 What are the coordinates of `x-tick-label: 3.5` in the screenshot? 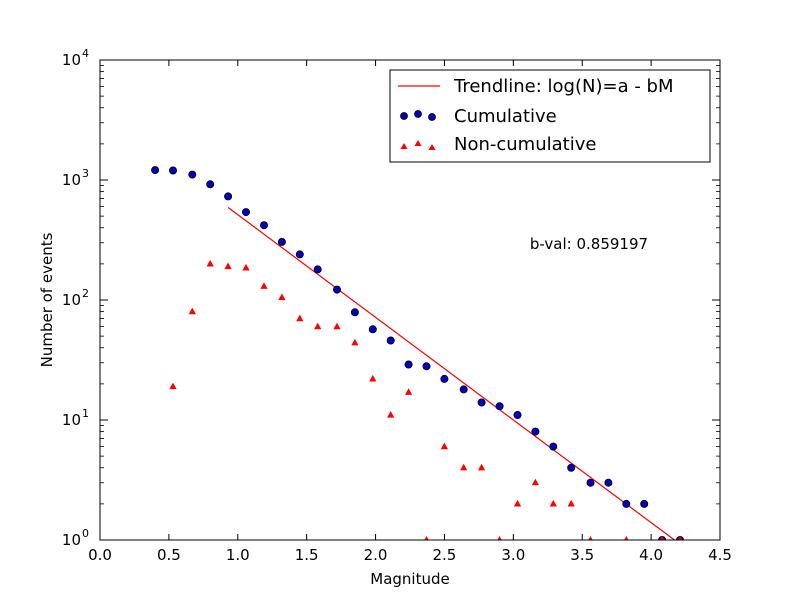 It's located at (582, 555).